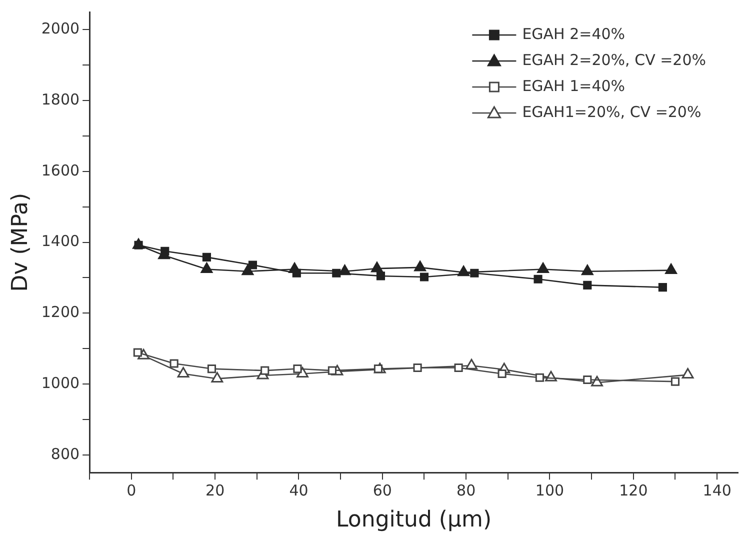  What do you see at coordinates (131, 490) in the screenshot?
I see `x-tick-label: 0` at bounding box center [131, 490].